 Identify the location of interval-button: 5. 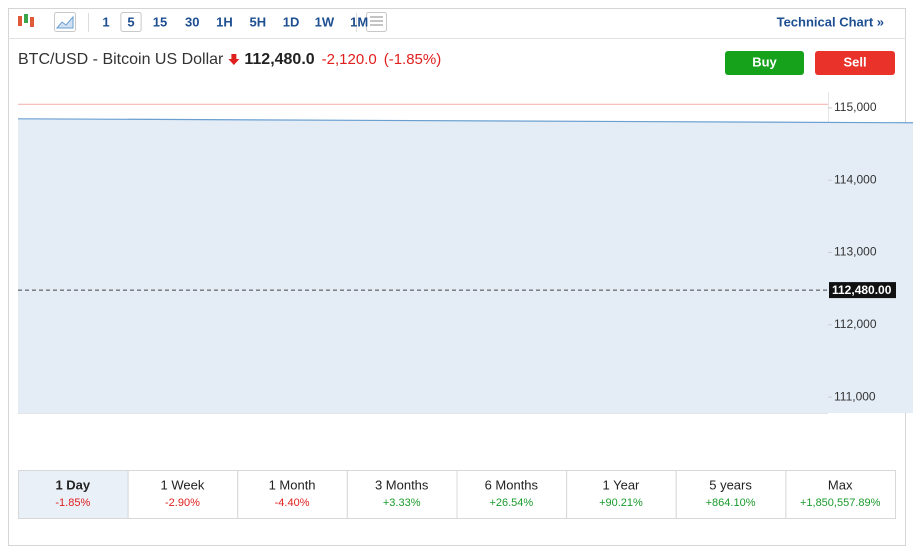
(130, 21).